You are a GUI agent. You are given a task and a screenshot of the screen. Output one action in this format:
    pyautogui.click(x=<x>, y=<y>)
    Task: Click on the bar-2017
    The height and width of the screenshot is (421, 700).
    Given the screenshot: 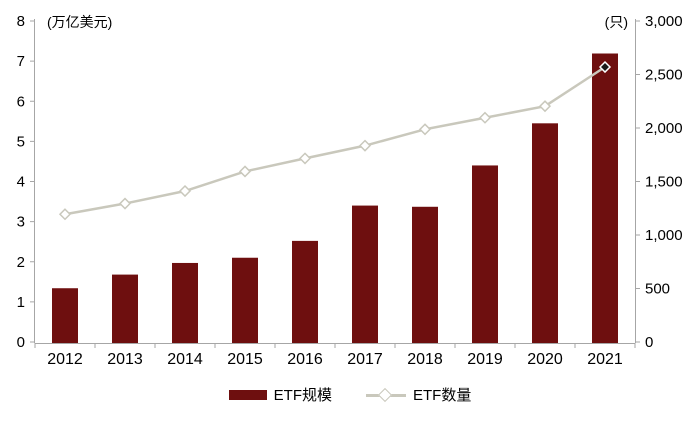 What is the action you would take?
    pyautogui.click(x=365, y=274)
    